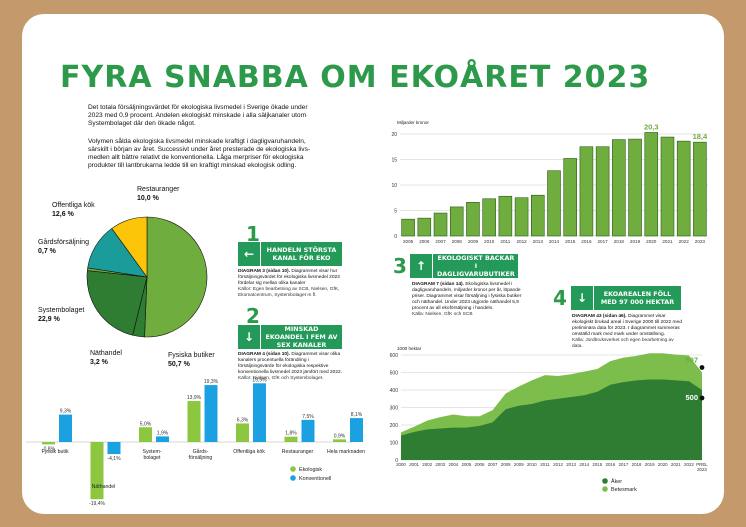 This screenshot has height=527, width=746. I want to click on sales-xtick: 2010, so click(489, 241).